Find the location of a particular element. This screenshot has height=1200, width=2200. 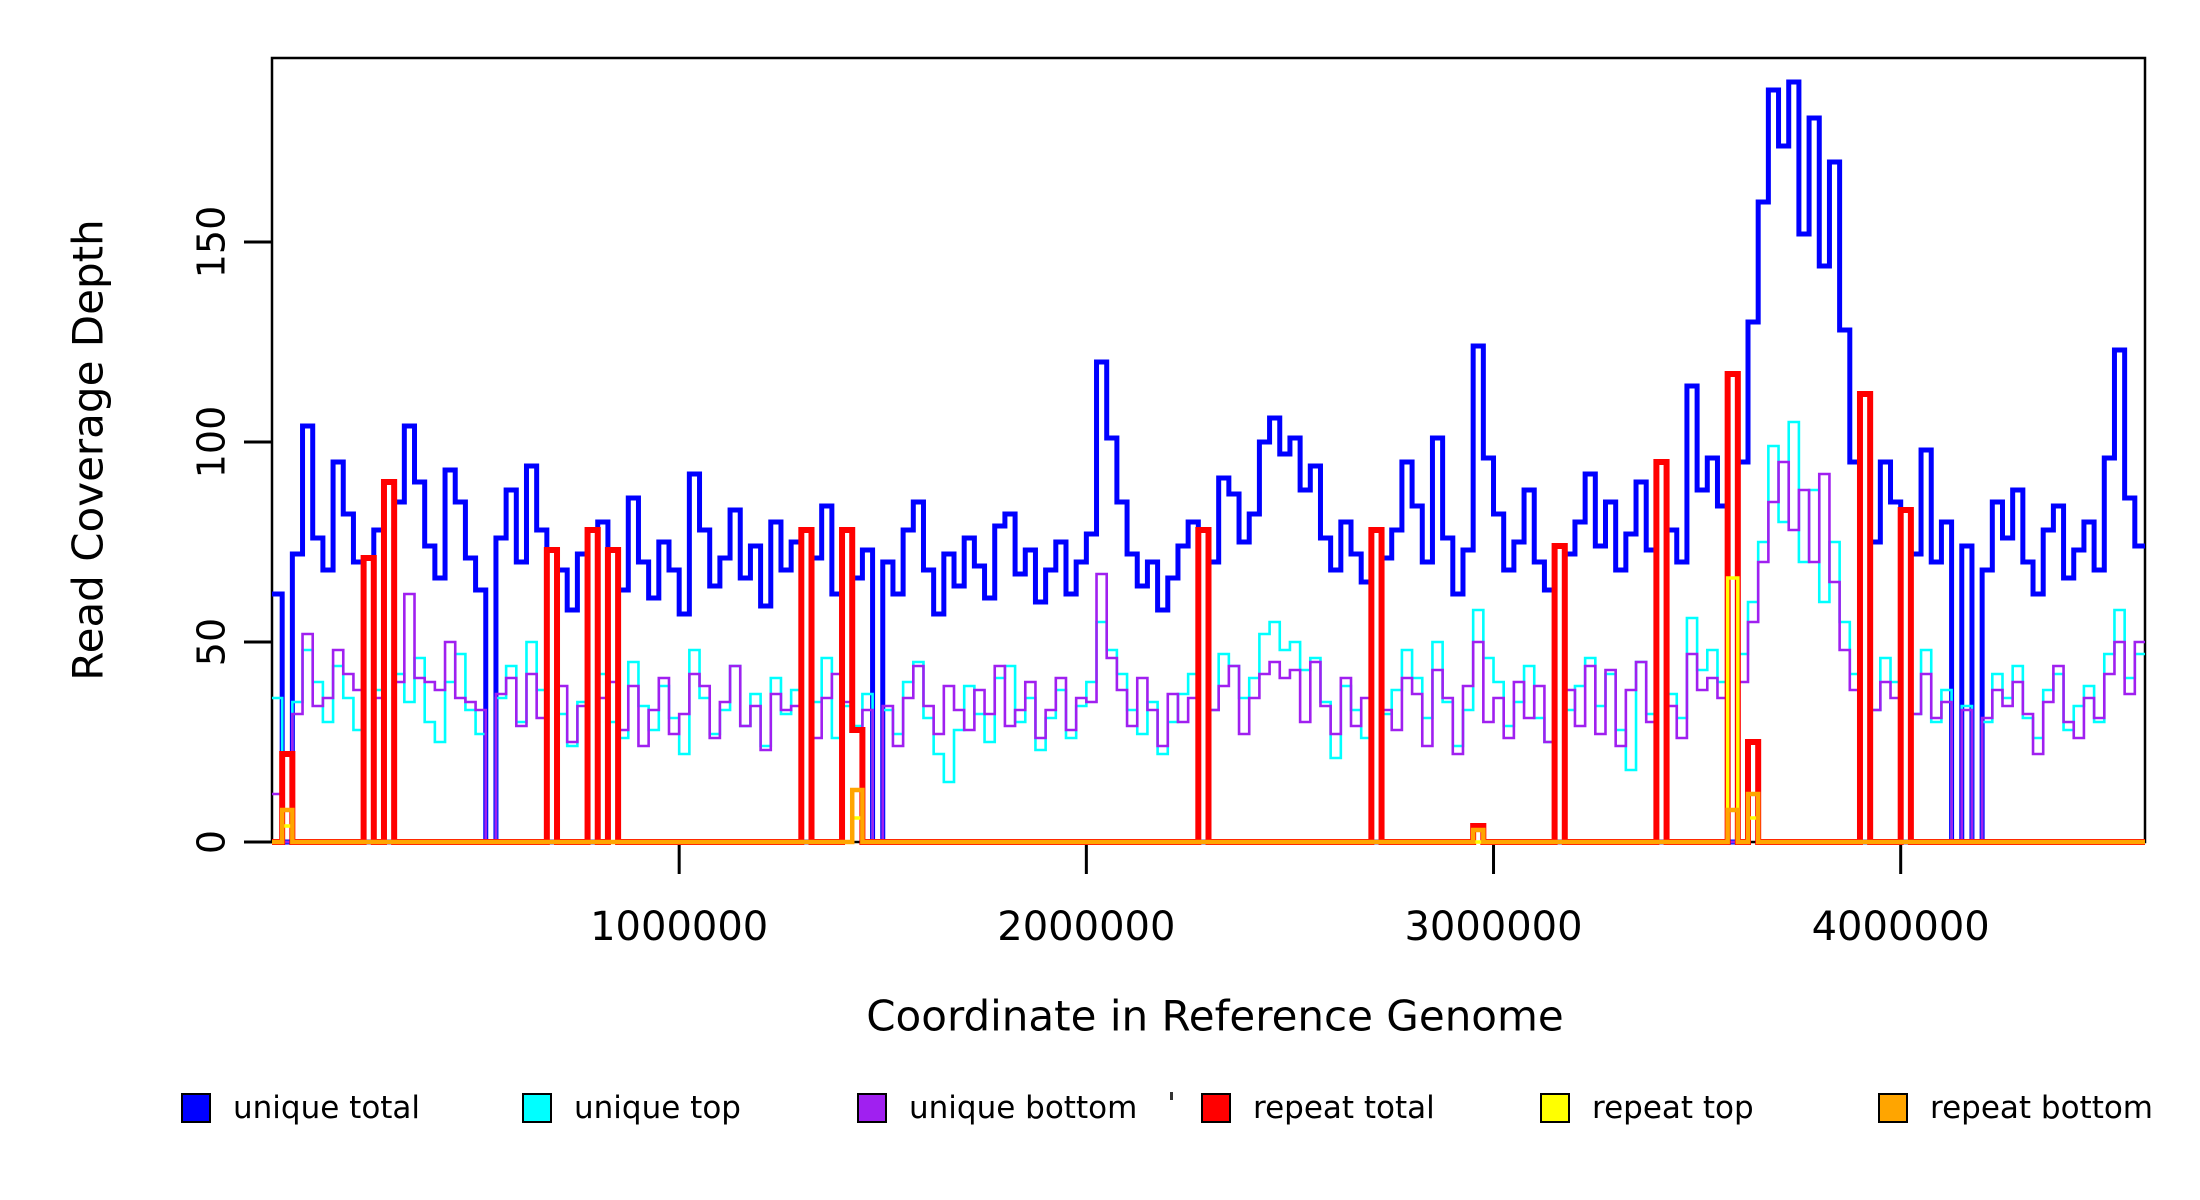

legend-label: repeat total is located at coordinates (1344, 1108).